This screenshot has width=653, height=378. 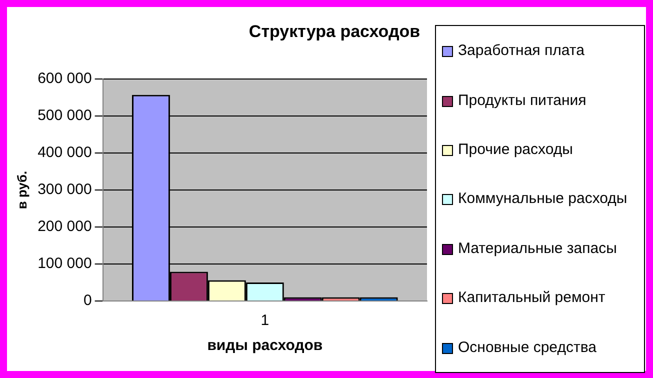 I want to click on y-tick-label: 500 000, so click(x=65, y=115).